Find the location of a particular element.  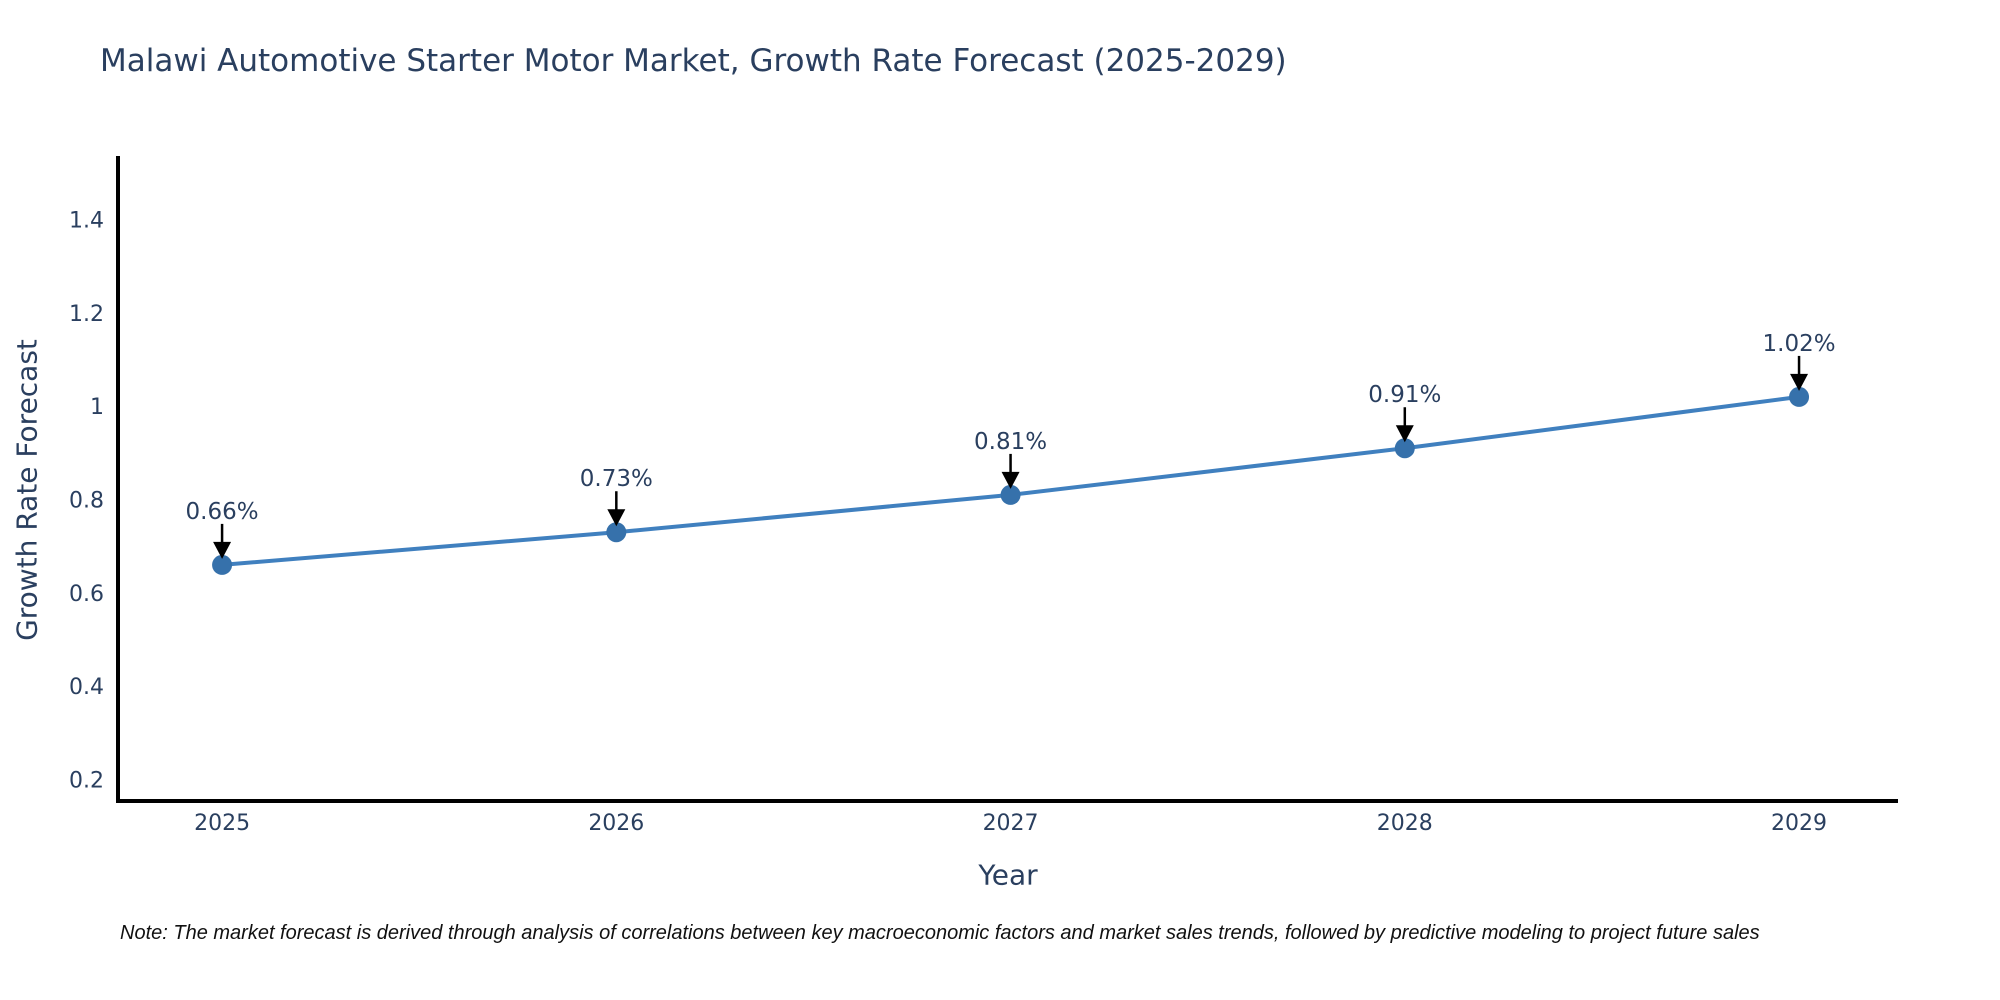

point-label: 0.91% is located at coordinates (1404, 395).